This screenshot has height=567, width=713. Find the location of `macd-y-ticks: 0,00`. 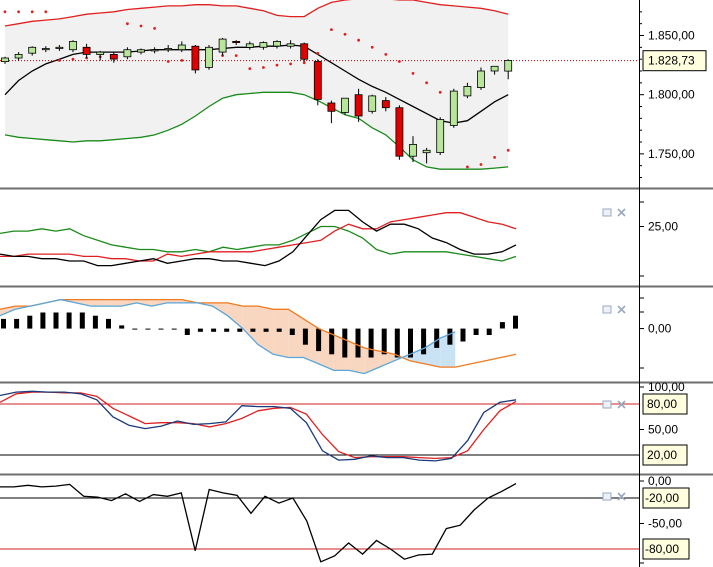

macd-y-ticks: 0,00 is located at coordinates (655, 333).